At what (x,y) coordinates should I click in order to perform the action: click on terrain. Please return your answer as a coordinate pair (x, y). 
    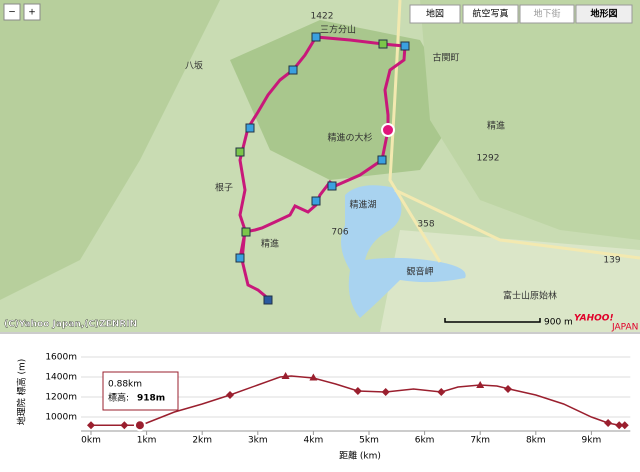
    Looking at the image, I should click on (510, 281).